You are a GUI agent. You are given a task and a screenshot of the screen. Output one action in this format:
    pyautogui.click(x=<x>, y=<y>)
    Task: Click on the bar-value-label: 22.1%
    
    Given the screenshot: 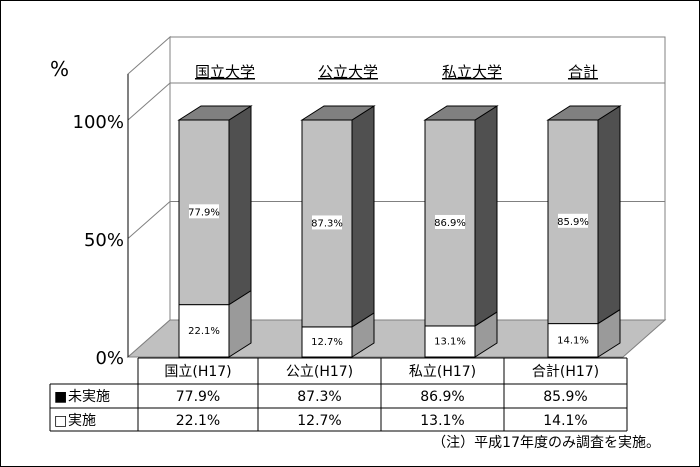 What is the action you would take?
    pyautogui.click(x=204, y=331)
    